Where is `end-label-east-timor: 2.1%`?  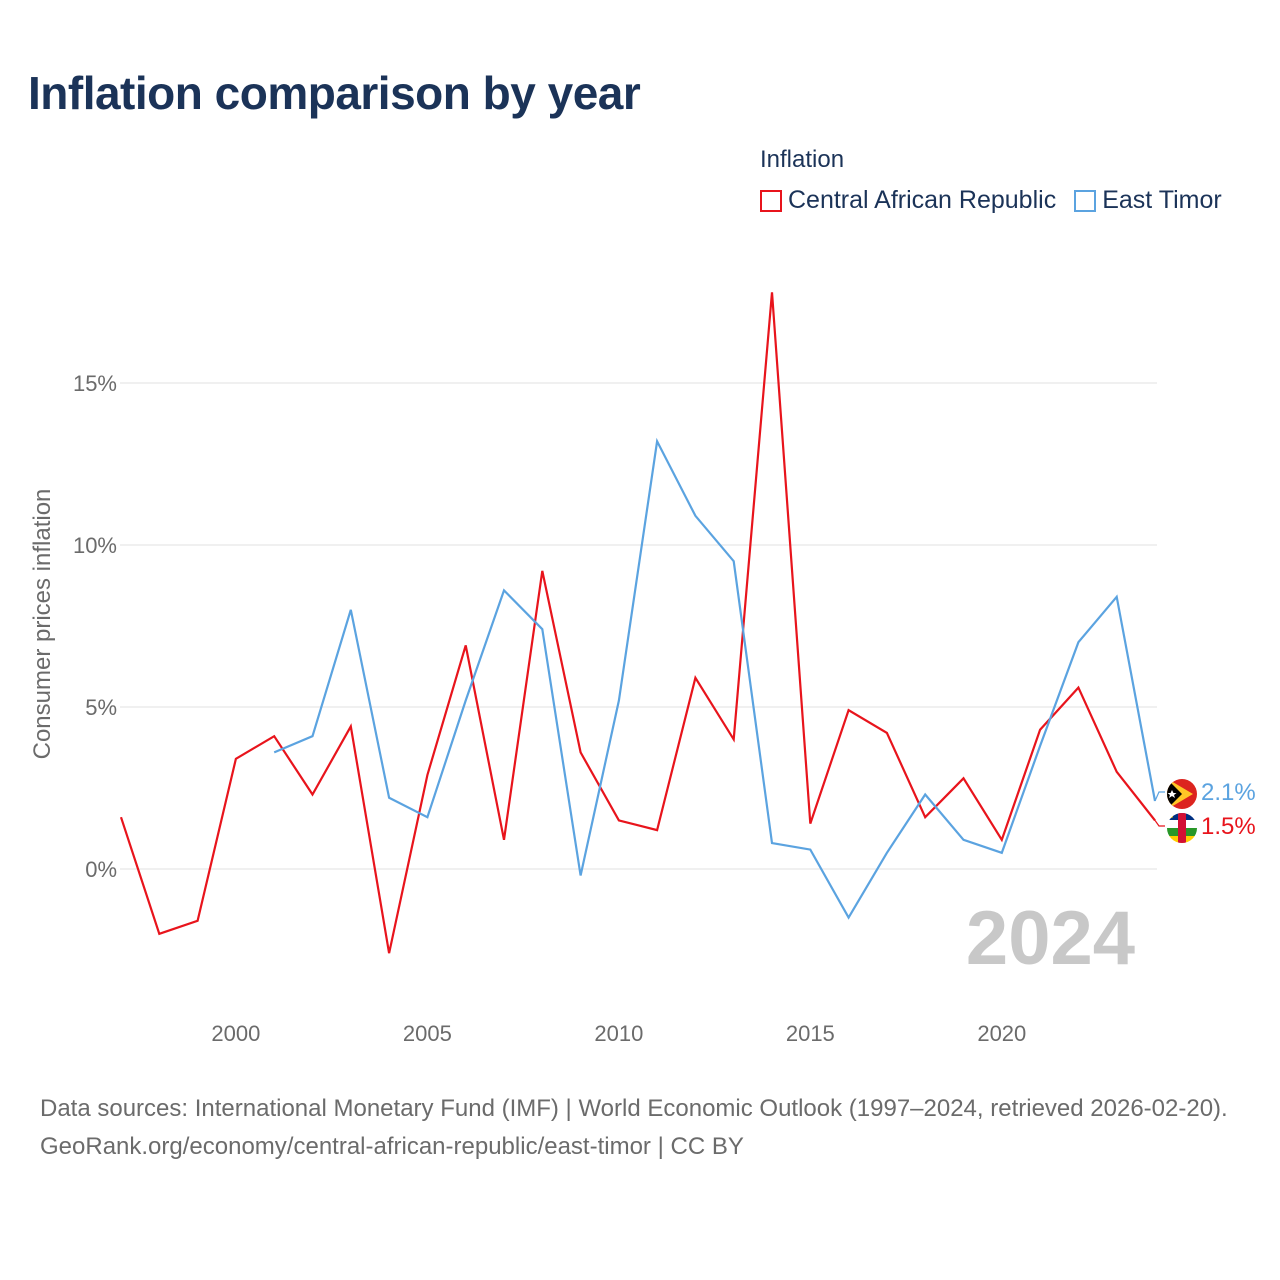 end-label-east-timor: 2.1% is located at coordinates (1228, 792).